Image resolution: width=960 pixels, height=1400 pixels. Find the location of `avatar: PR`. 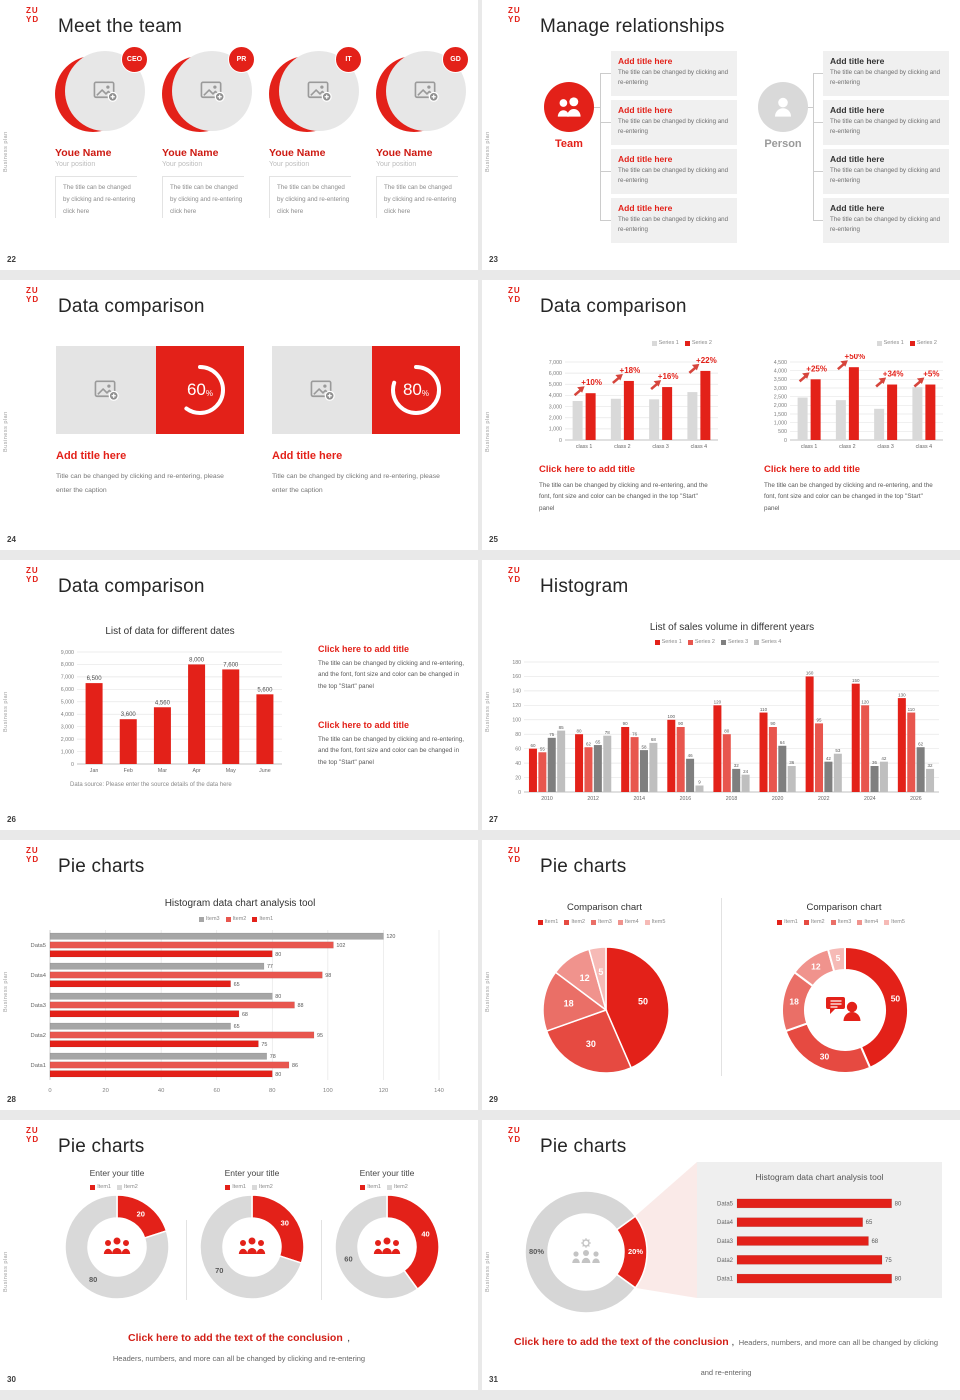

avatar: PR is located at coordinates (208, 91).